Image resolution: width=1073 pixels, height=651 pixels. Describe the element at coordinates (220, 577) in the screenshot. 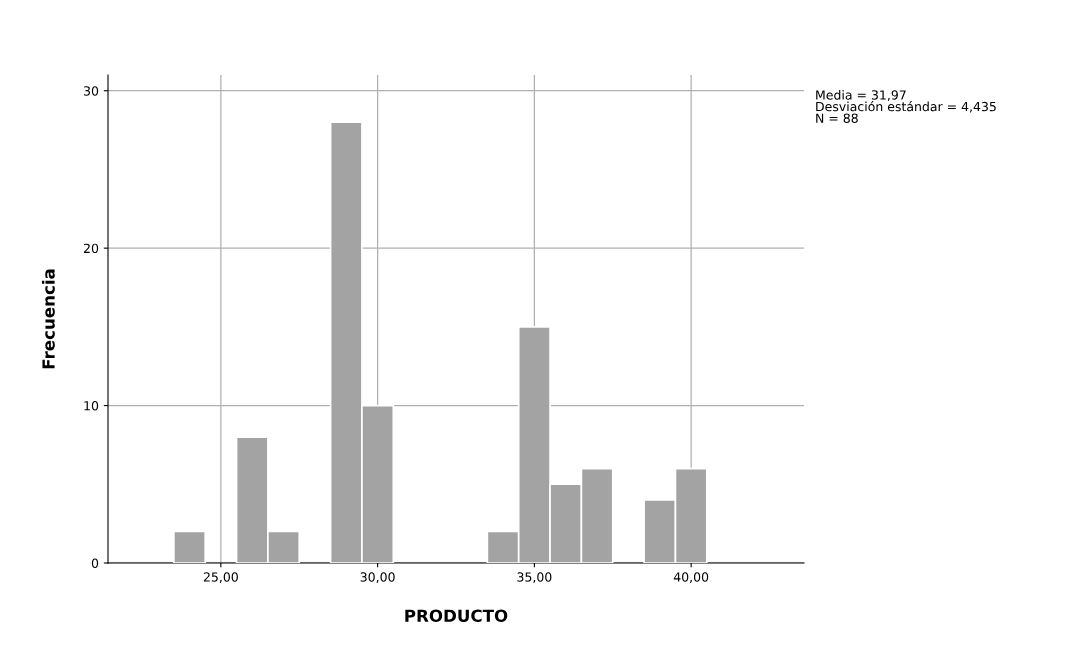

I see `x-tick-label: 25,00` at that location.